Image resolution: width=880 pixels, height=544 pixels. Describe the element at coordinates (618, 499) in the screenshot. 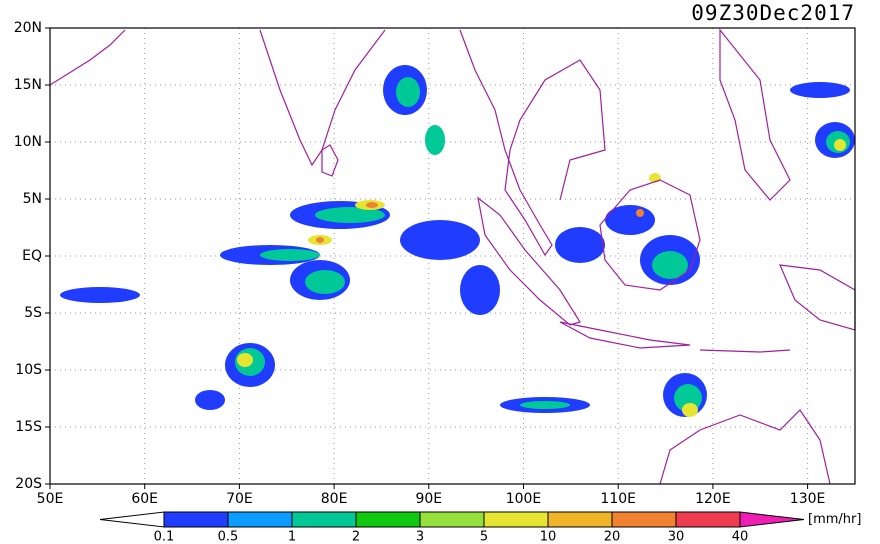

I see `lon-label: 110E` at that location.